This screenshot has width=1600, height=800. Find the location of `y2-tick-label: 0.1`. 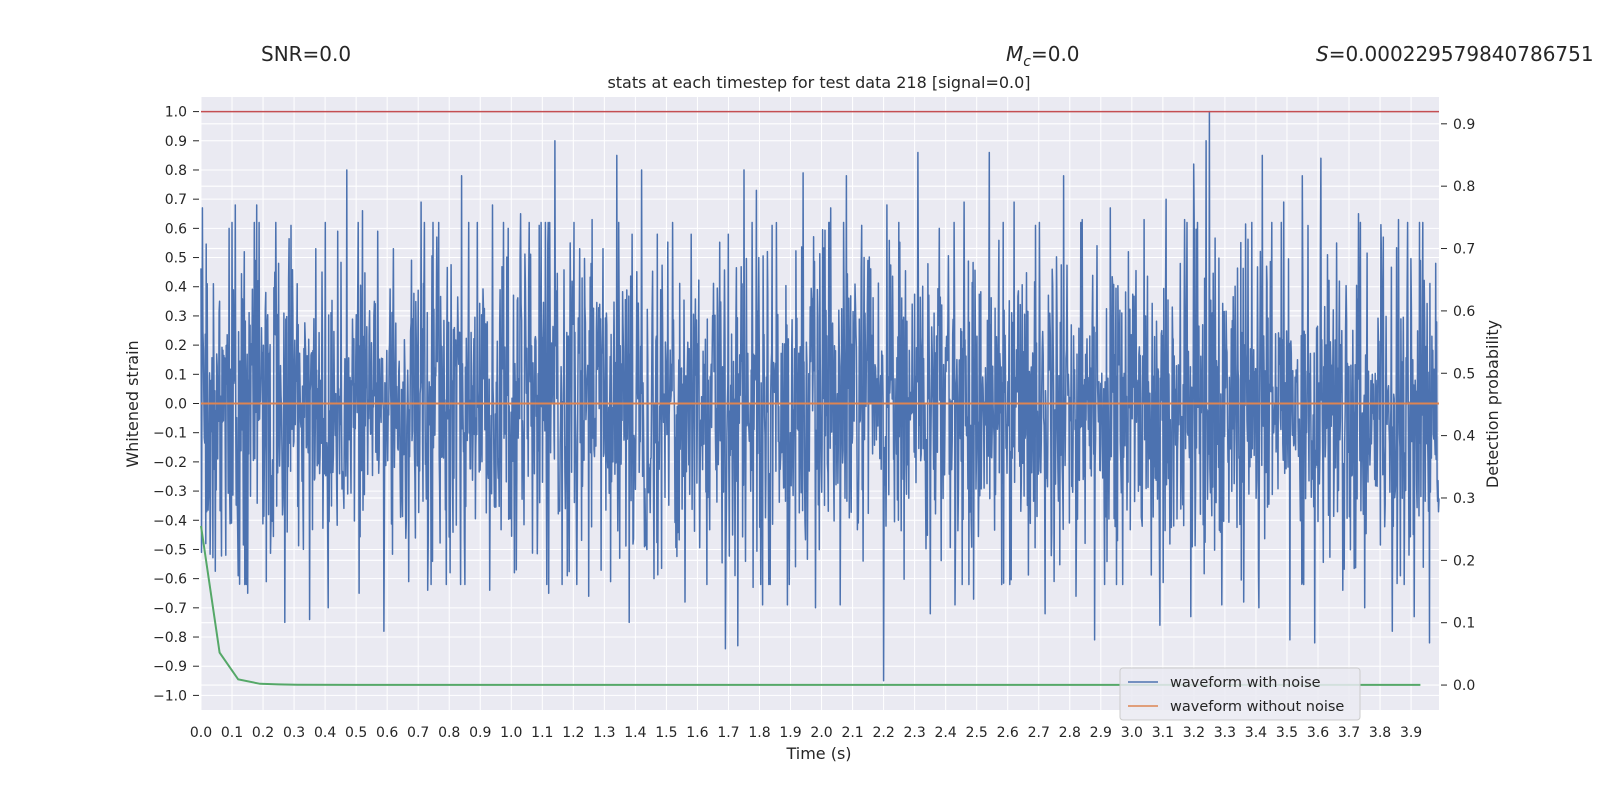

y2-tick-label: 0.1 is located at coordinates (1464, 624).